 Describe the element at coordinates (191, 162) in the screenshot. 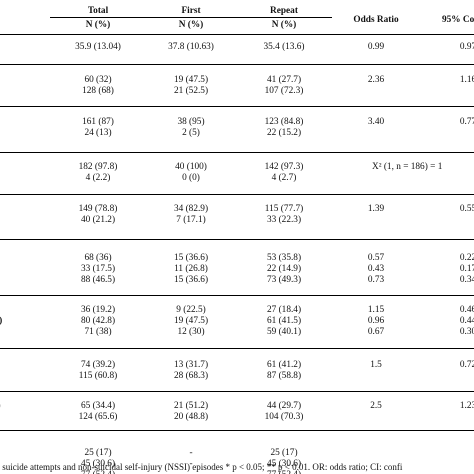

I see `cell-first: 40 (100)` at that location.